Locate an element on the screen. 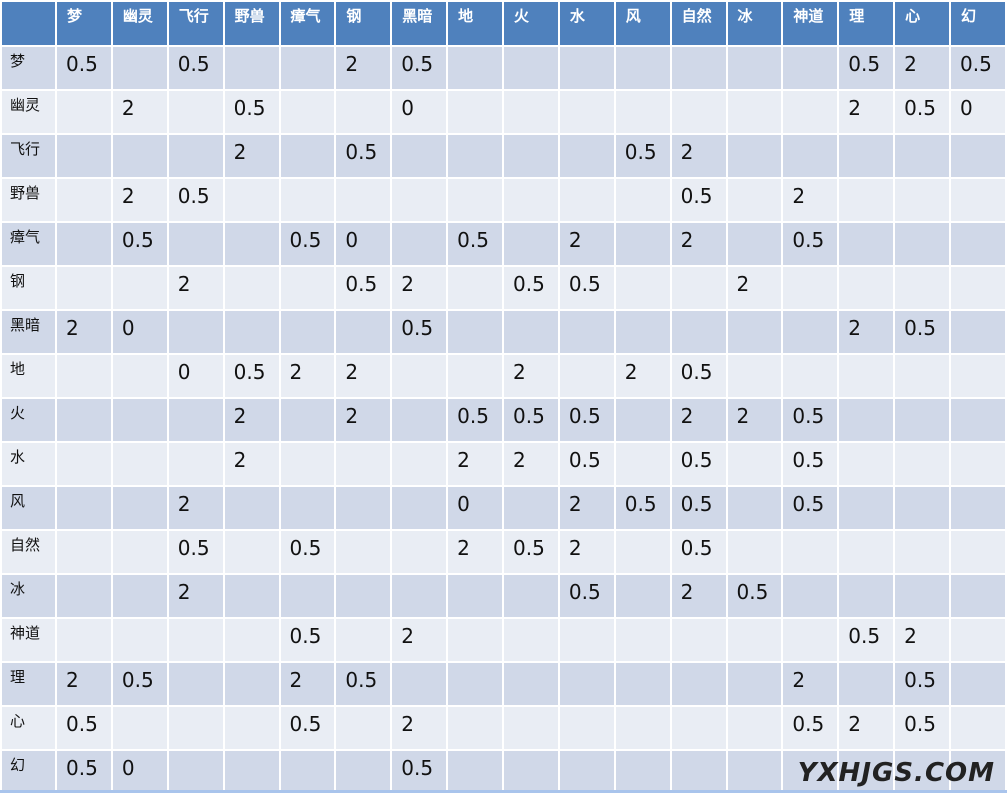  row-label: 飞行 is located at coordinates (28, 156).